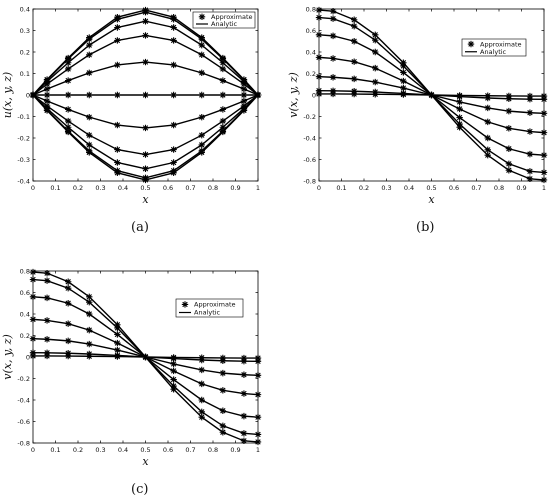 The image size is (550, 500). I want to click on y-tick-label: -0.2, so click(23, 379).